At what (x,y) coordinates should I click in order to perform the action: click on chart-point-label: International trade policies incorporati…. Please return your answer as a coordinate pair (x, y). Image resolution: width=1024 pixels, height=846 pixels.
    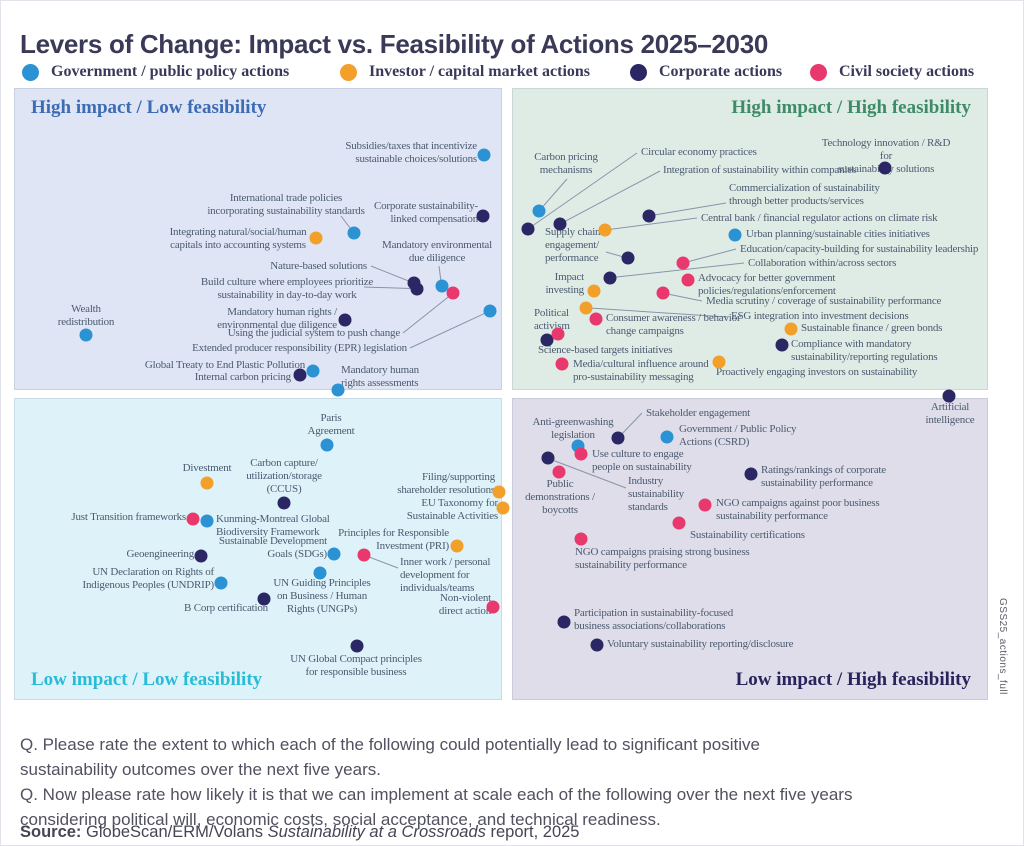
    Looking at the image, I should click on (286, 204).